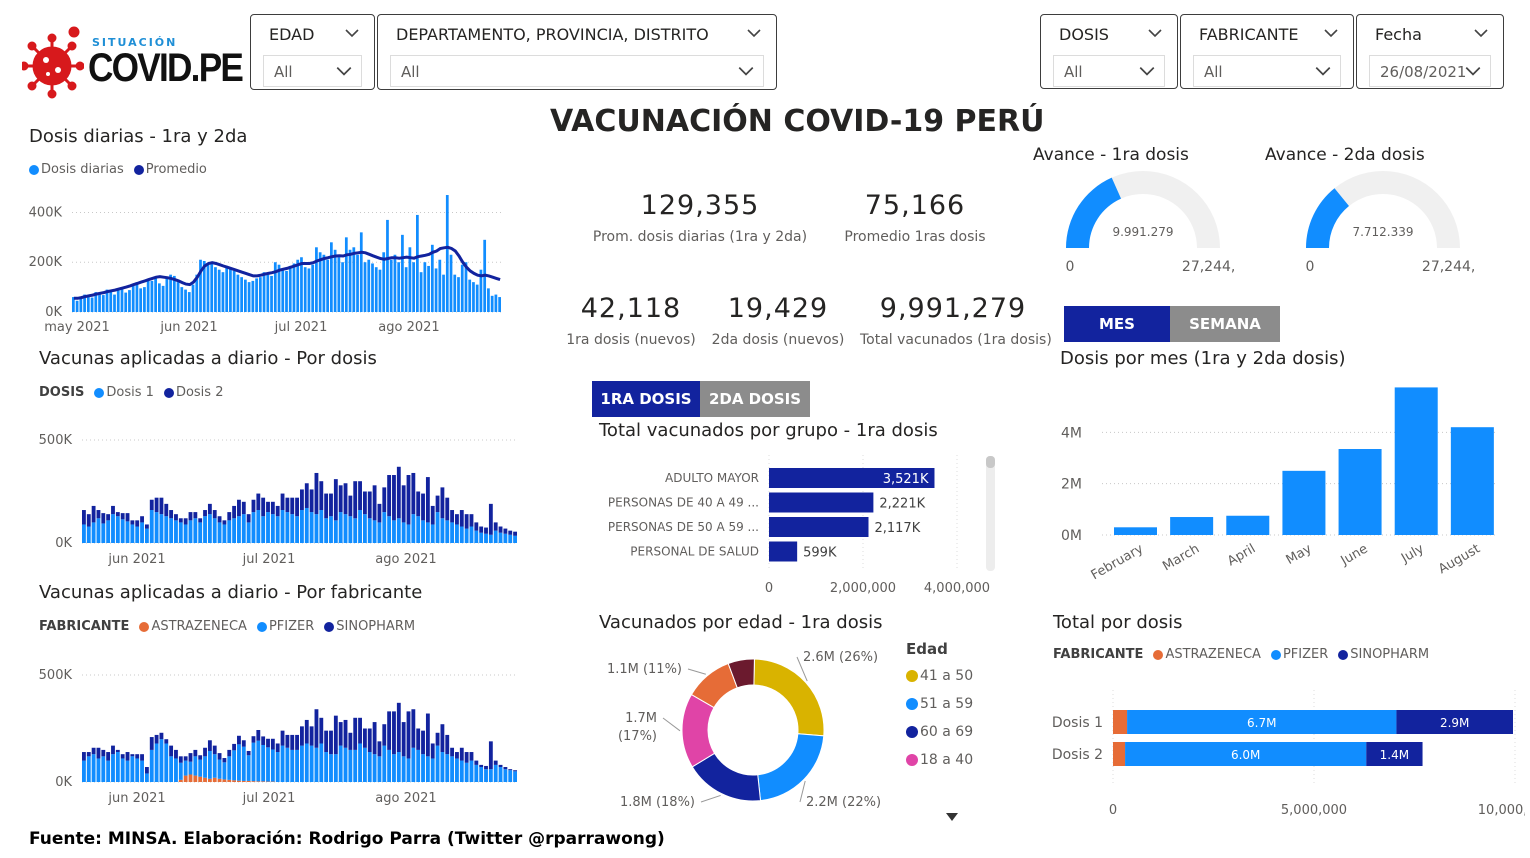  I want to click on toggle-2da-dosis-button: 2DA DOSIS, so click(755, 399).